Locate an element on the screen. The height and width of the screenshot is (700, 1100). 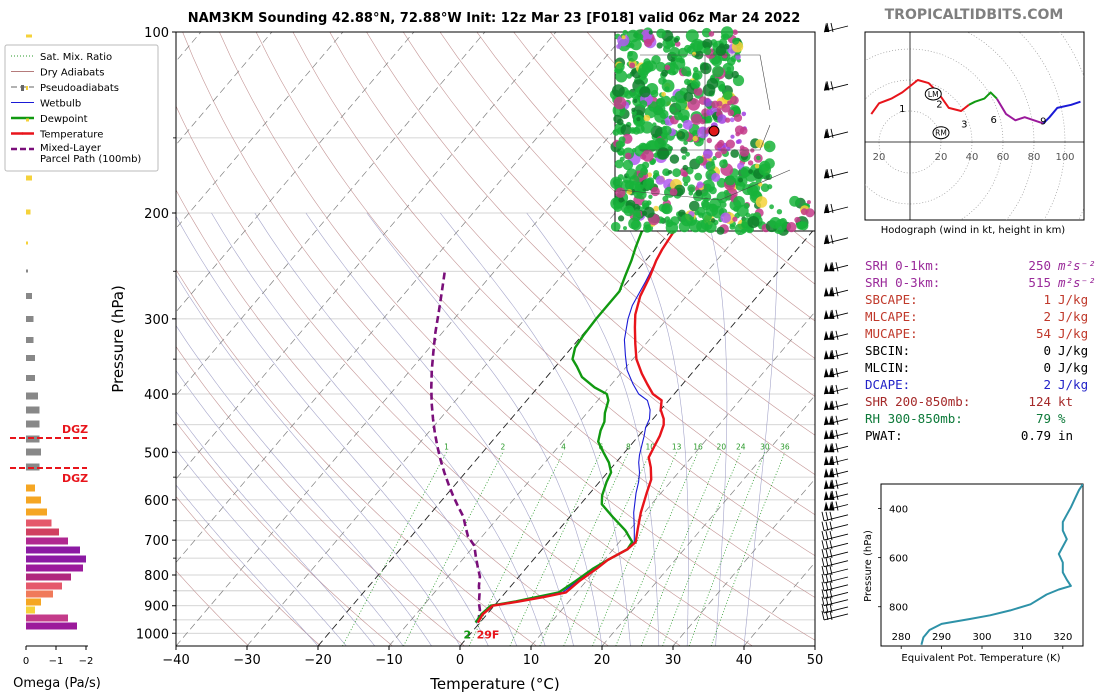
isotherm is located at coordinates (743, 562).